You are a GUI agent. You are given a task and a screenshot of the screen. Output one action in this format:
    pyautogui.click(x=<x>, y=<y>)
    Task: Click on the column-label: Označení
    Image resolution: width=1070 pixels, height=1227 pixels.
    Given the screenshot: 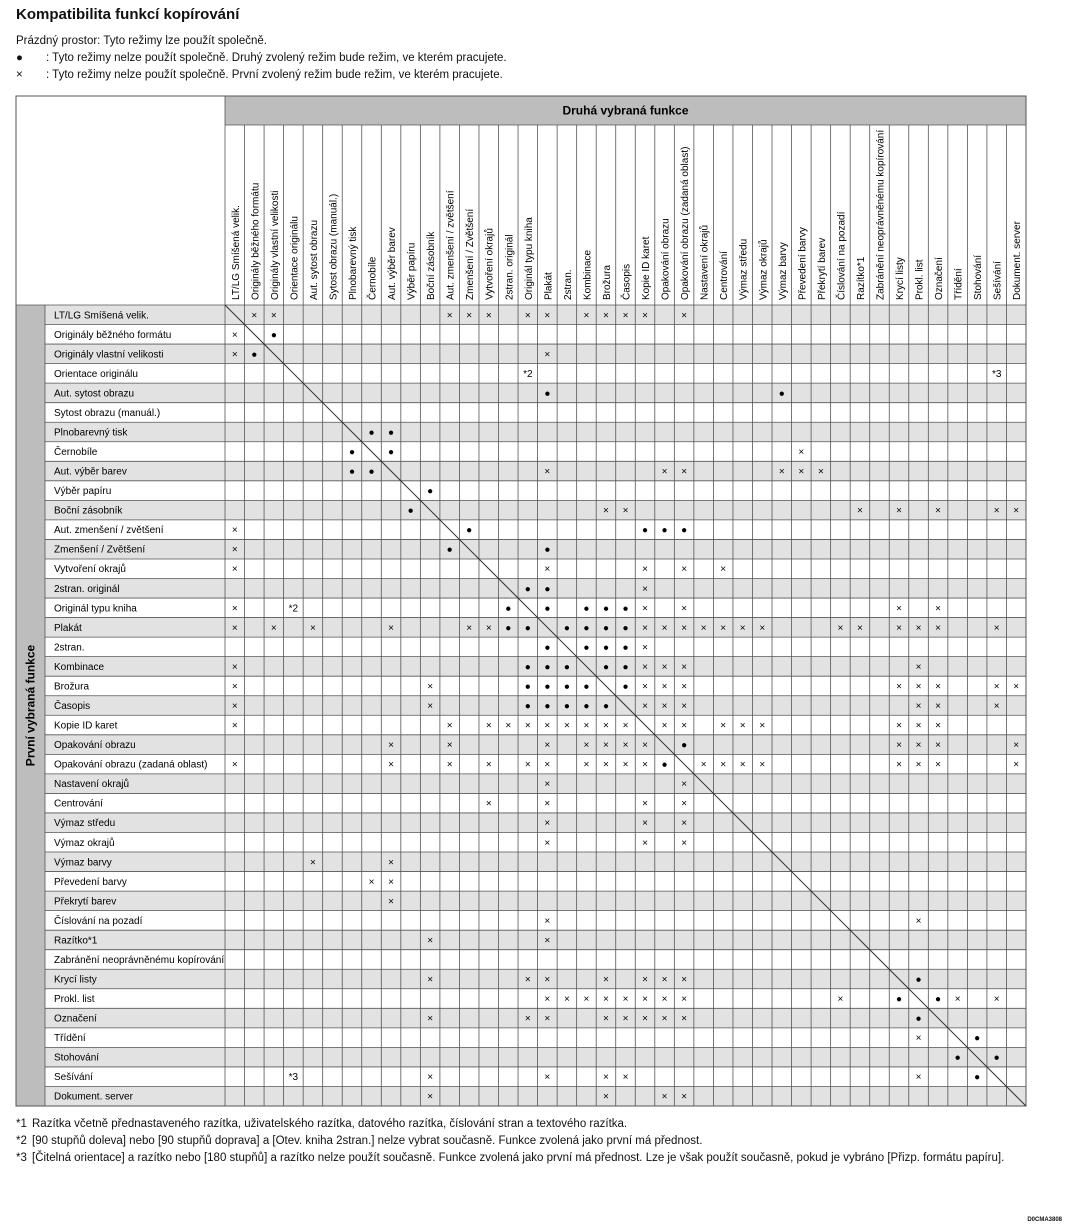 What is the action you would take?
    pyautogui.click(x=939, y=278)
    